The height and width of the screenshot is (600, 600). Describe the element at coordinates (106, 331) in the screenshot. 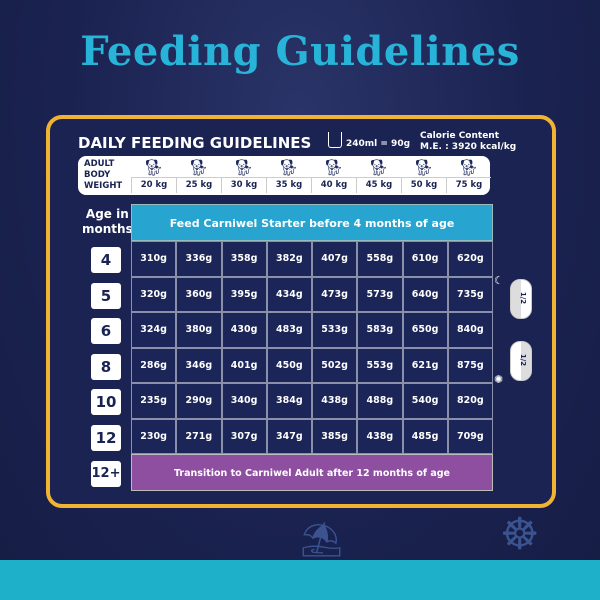

I see `age-box: 6` at that location.